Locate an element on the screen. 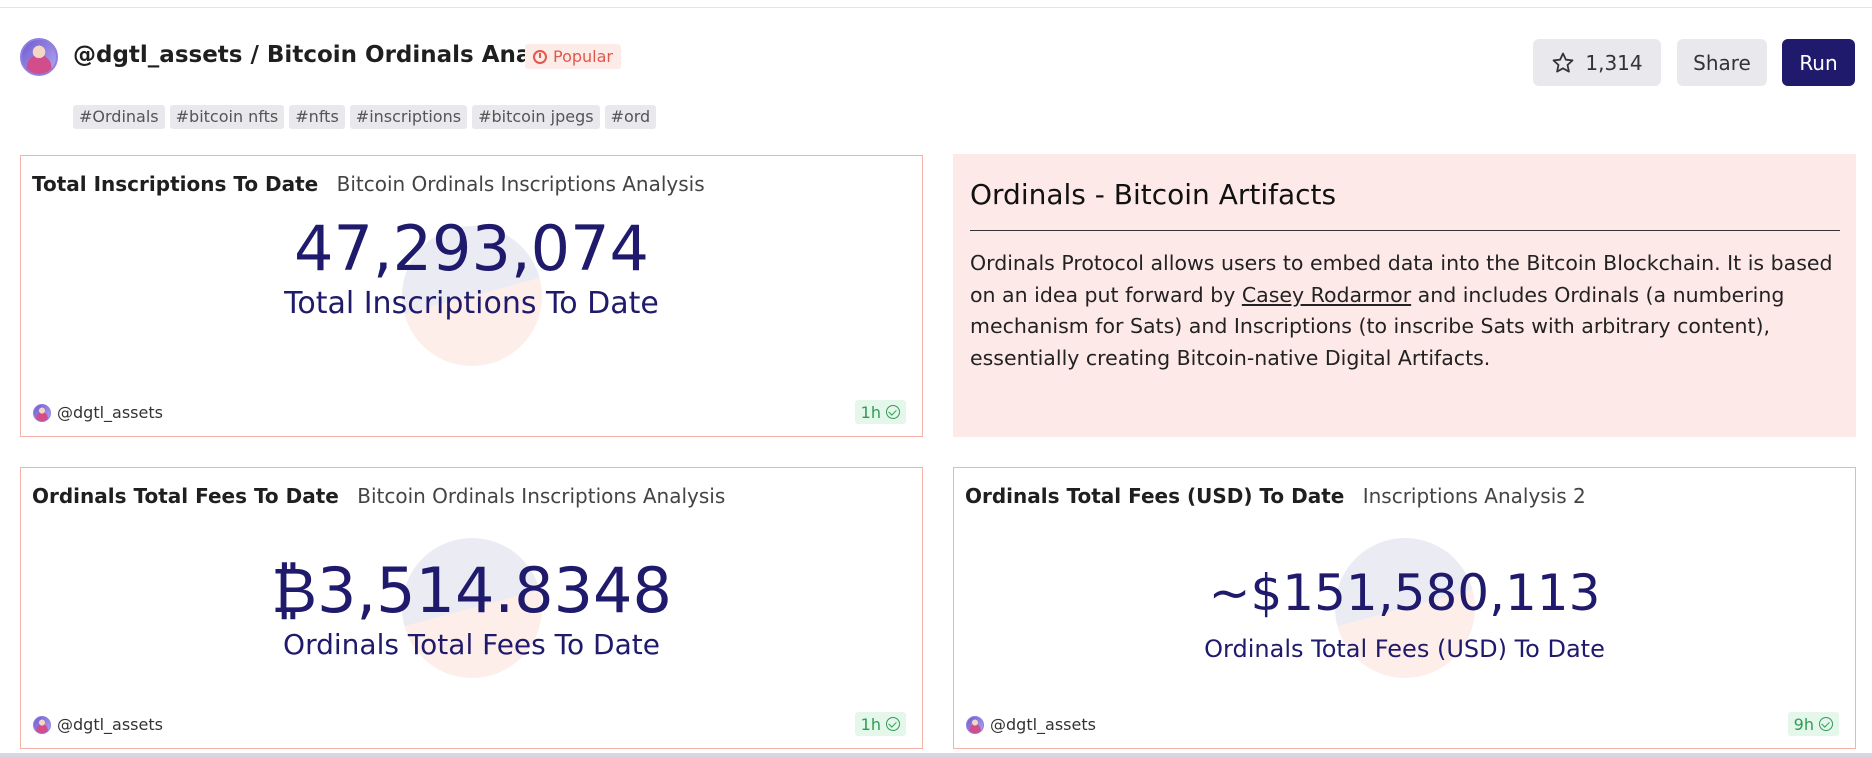 The width and height of the screenshot is (1872, 757). casey-rodarmor-link: Casey Rodarmor is located at coordinates (1326, 294).